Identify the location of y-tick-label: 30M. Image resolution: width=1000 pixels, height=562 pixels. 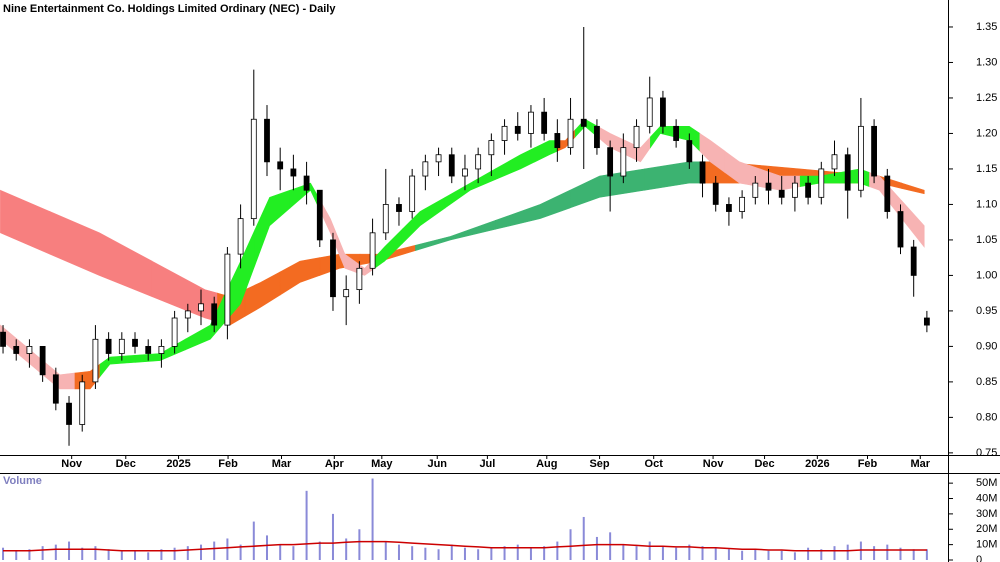
(986, 514).